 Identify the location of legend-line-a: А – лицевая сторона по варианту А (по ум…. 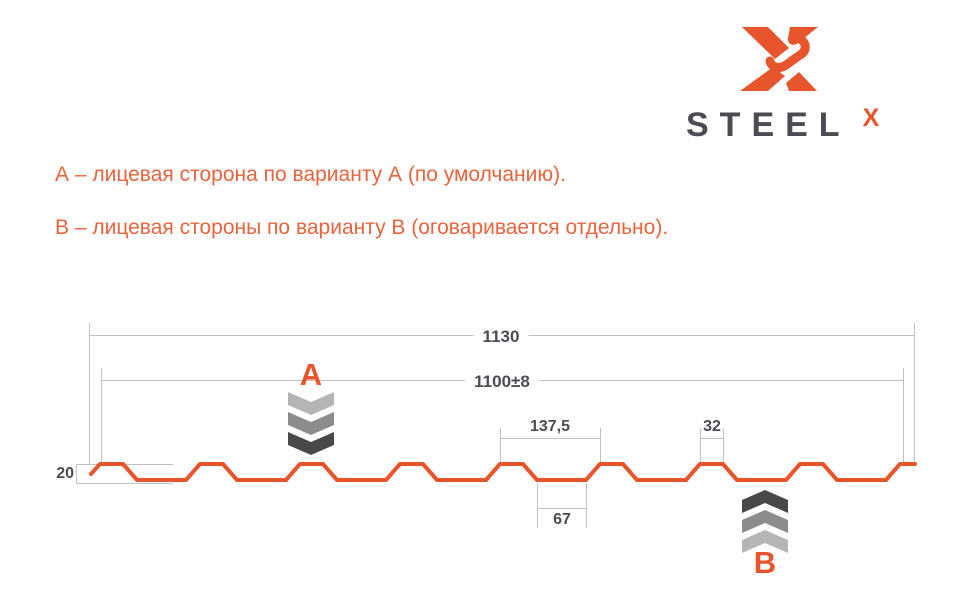
(310, 174).